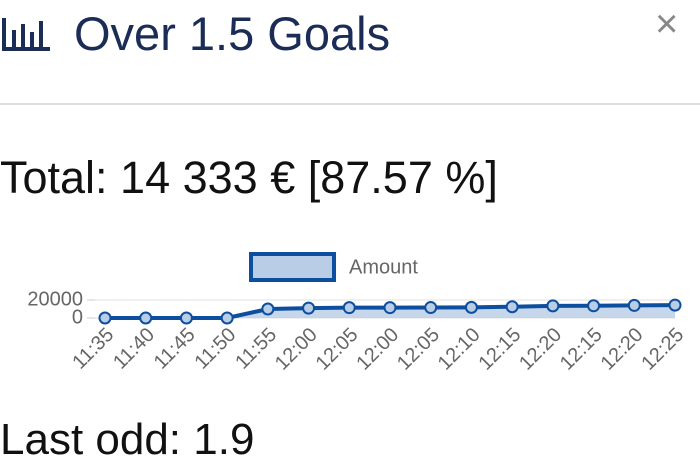 This screenshot has width=700, height=469. I want to click on legend-label: Amount, so click(383, 267).